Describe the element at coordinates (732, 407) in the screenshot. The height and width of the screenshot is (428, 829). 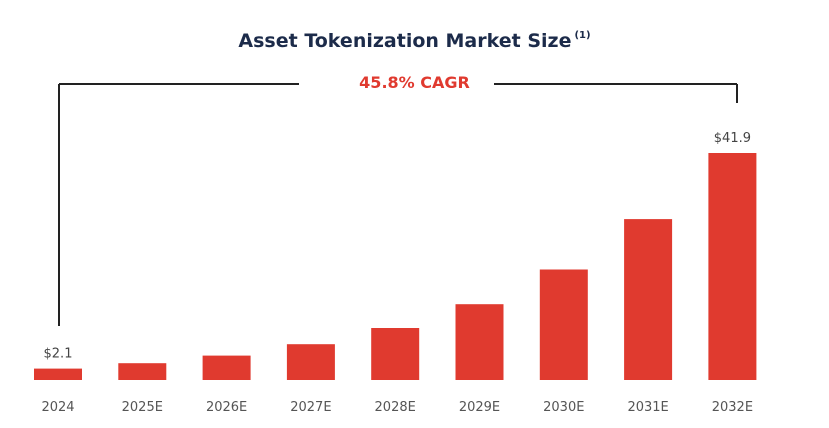
I see `x-tick-label: 2032E` at that location.